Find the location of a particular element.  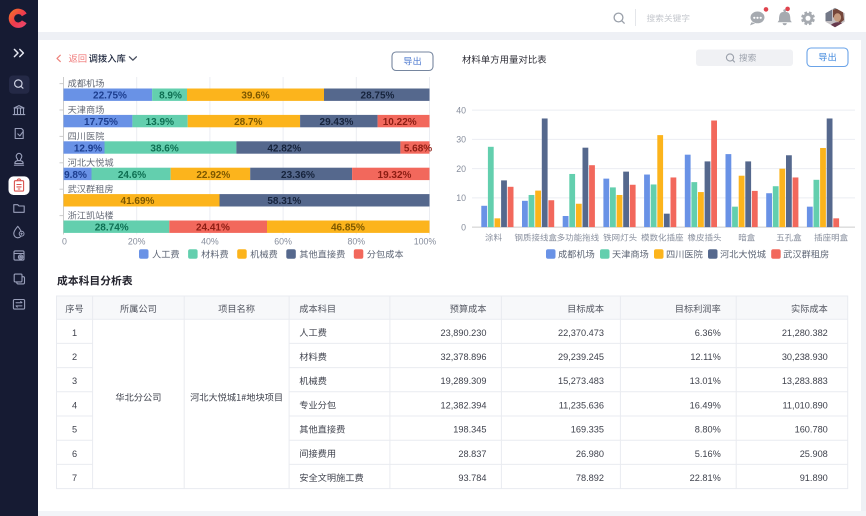

svg-text: 42.82% is located at coordinates (284, 148).